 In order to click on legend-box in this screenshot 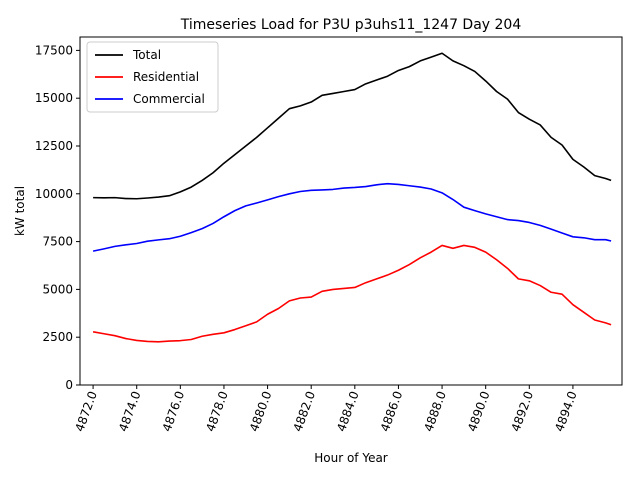, I will do `click(152, 77)`.